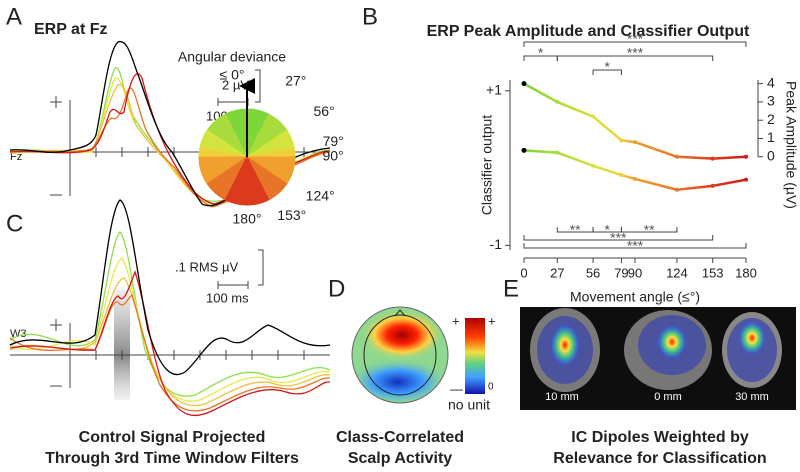 The height and width of the screenshot is (472, 800). I want to click on y2-tick-label: 4, so click(771, 82).